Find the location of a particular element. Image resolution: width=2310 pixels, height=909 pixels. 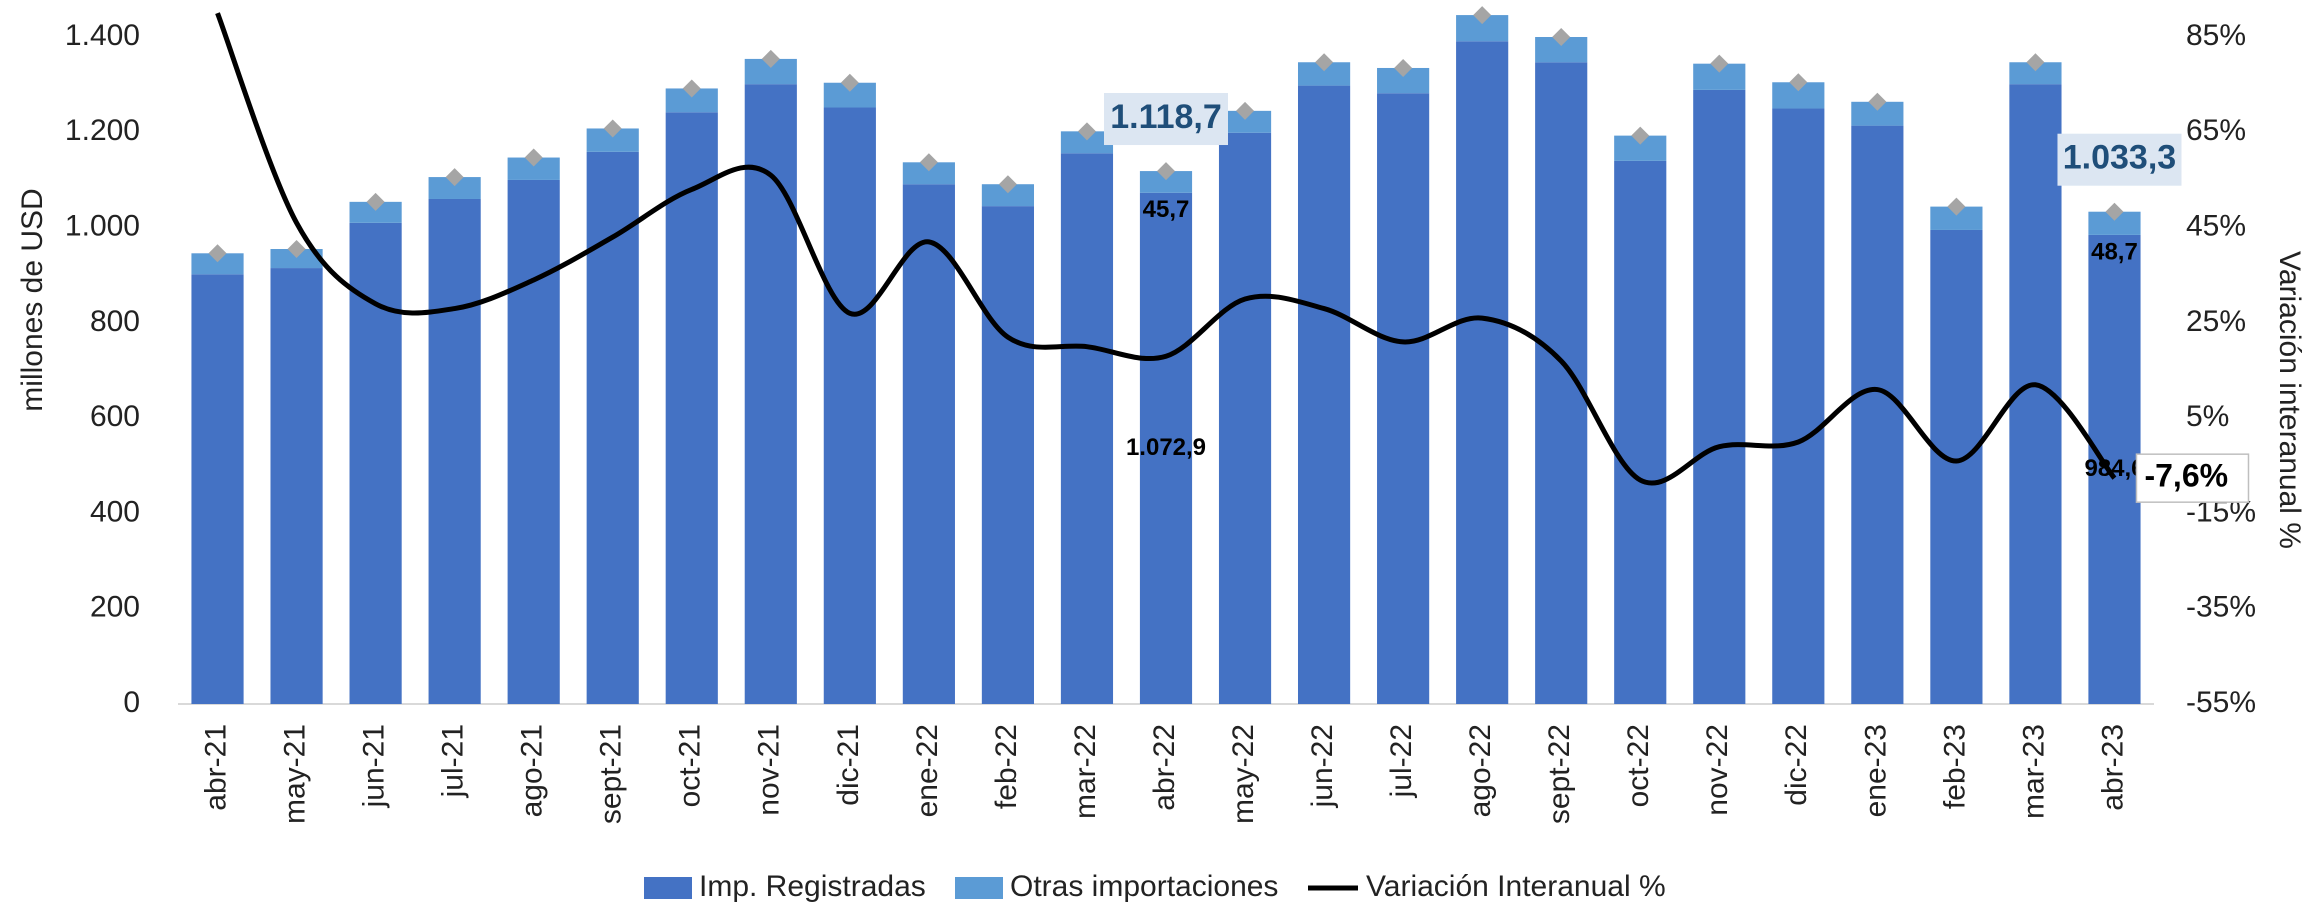

y2-tick-label: -55% is located at coordinates (2221, 702).